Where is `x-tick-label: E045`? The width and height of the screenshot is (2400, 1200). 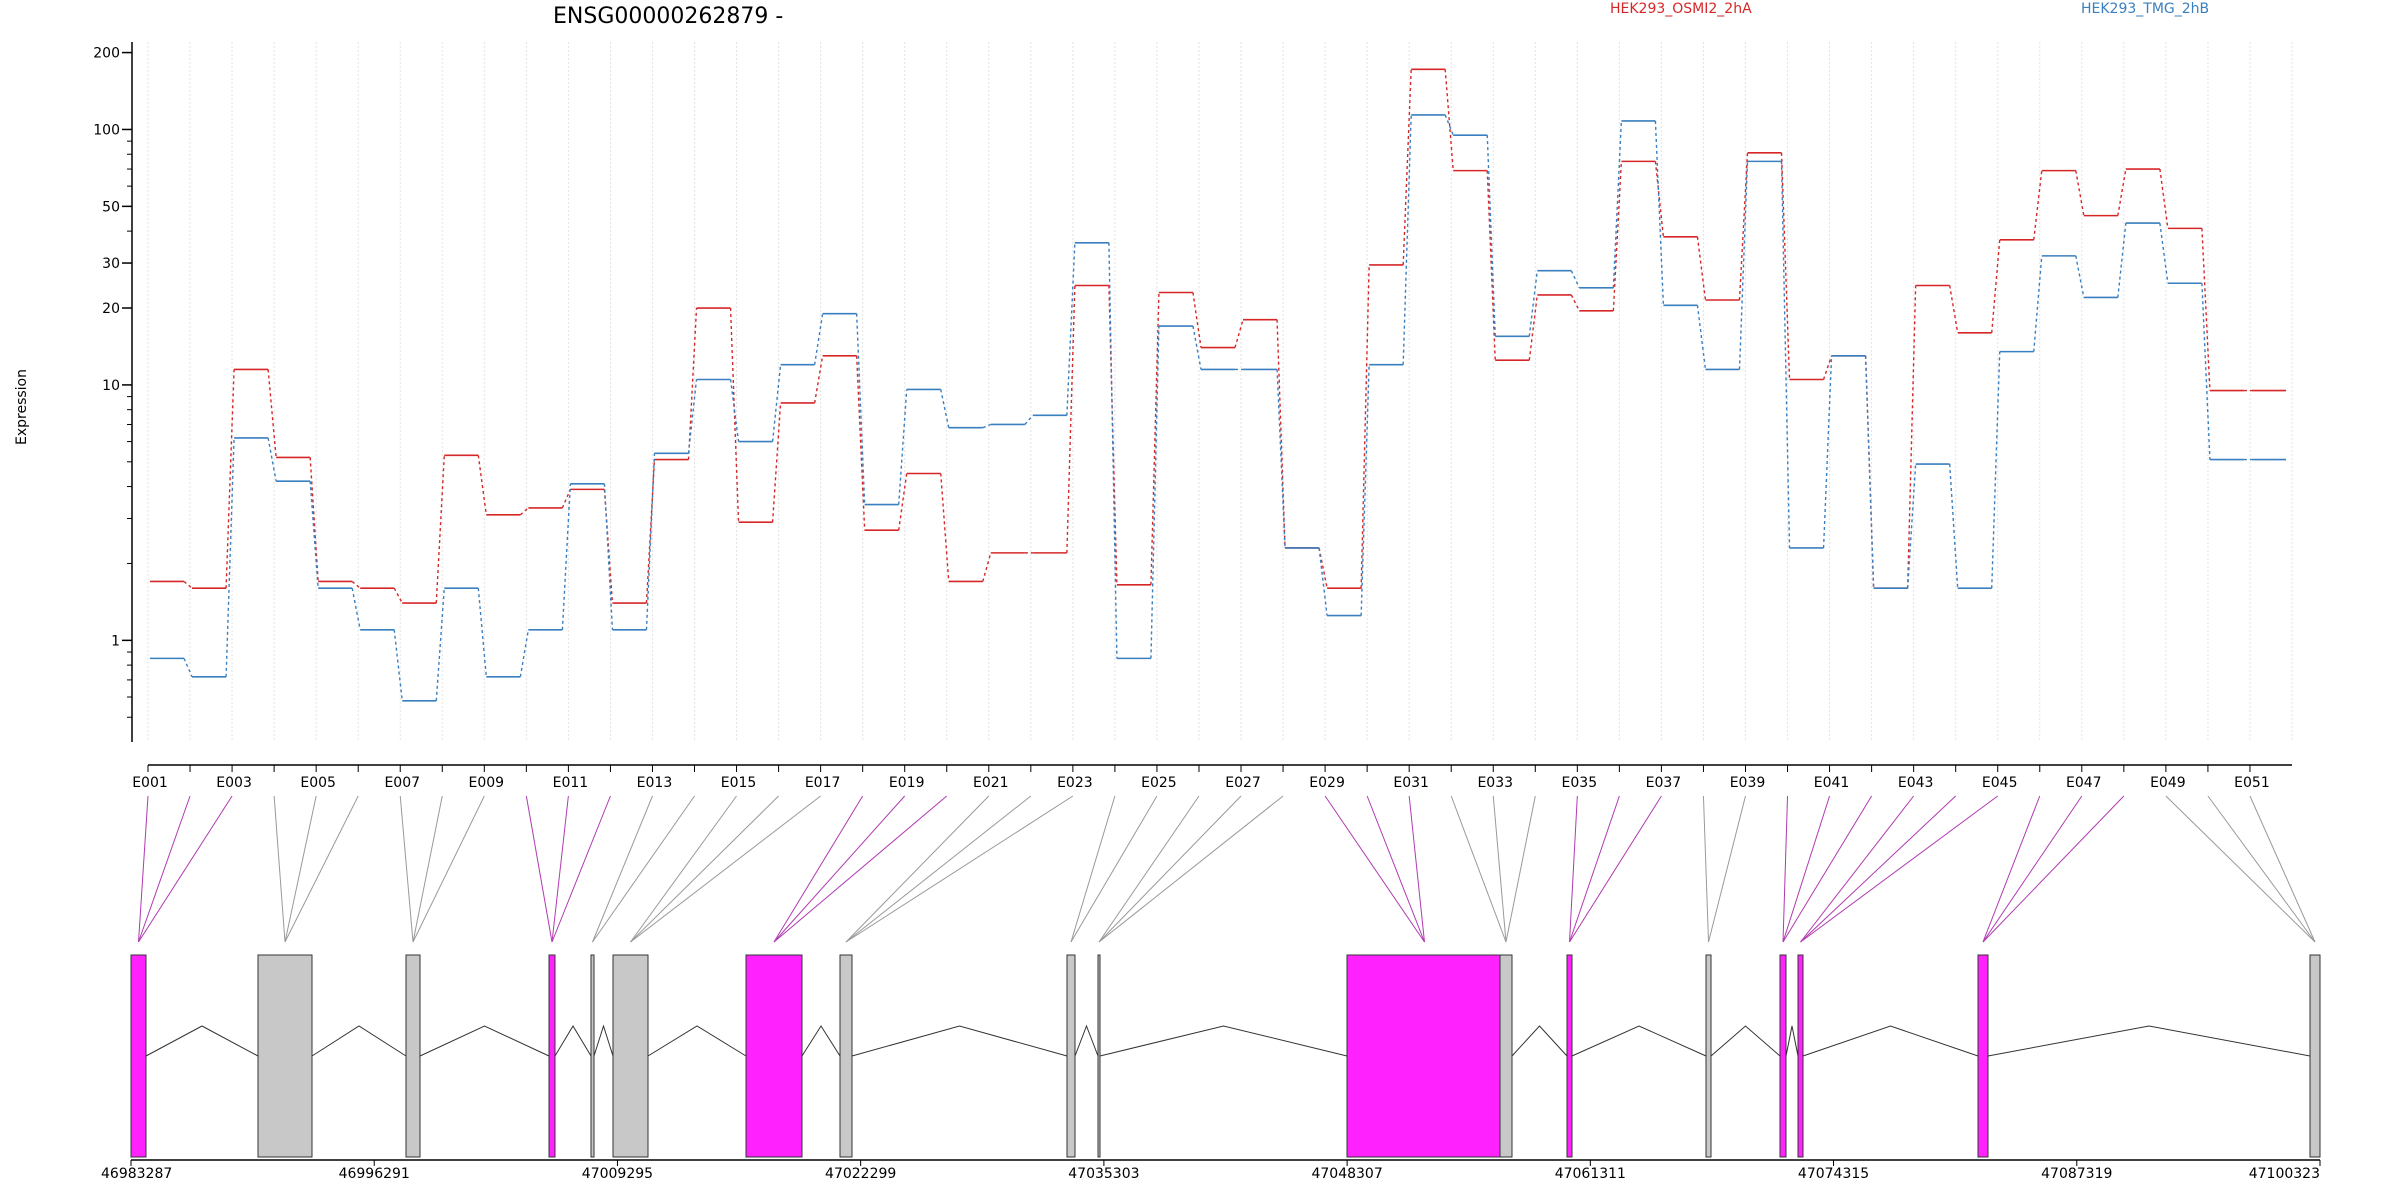
x-tick-label: E045 is located at coordinates (2000, 783).